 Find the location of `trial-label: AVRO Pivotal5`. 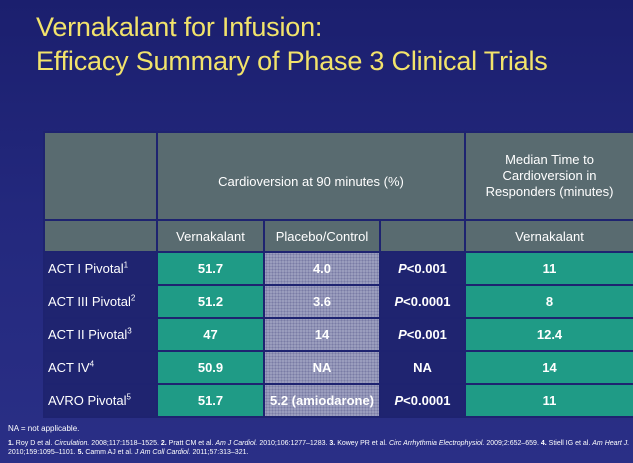

trial-label: AVRO Pivotal5 is located at coordinates (100, 400).